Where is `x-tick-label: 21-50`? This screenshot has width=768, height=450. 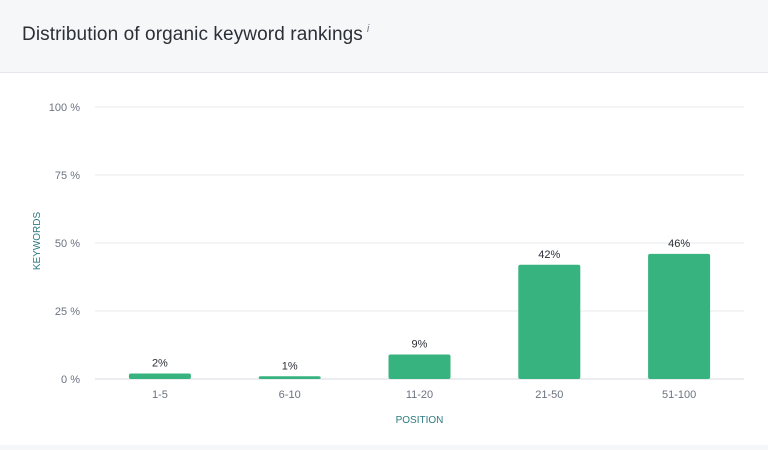 x-tick-label: 21-50 is located at coordinates (549, 395).